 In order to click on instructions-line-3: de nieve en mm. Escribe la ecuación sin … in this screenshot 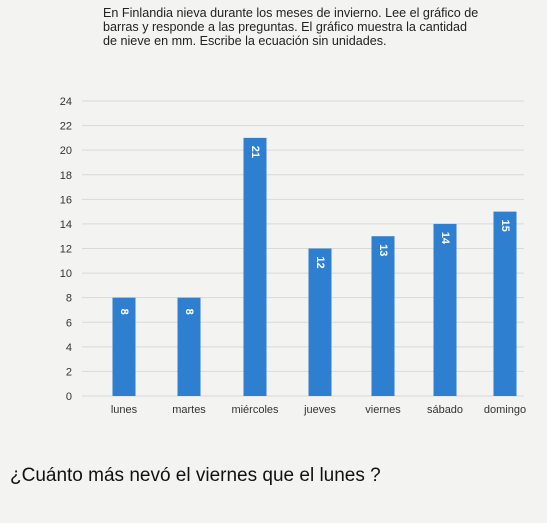, I will do `click(245, 41)`.